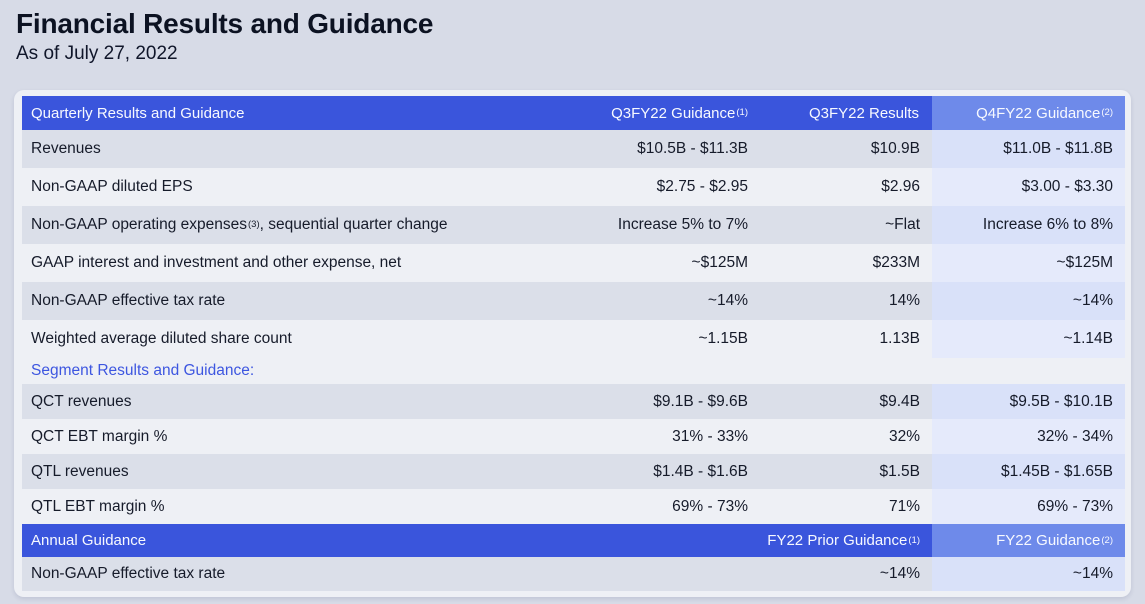 This screenshot has height=604, width=1145. Describe the element at coordinates (1028, 471) in the screenshot. I see `cell-next-guidance: $1.45B - $1.65B` at that location.